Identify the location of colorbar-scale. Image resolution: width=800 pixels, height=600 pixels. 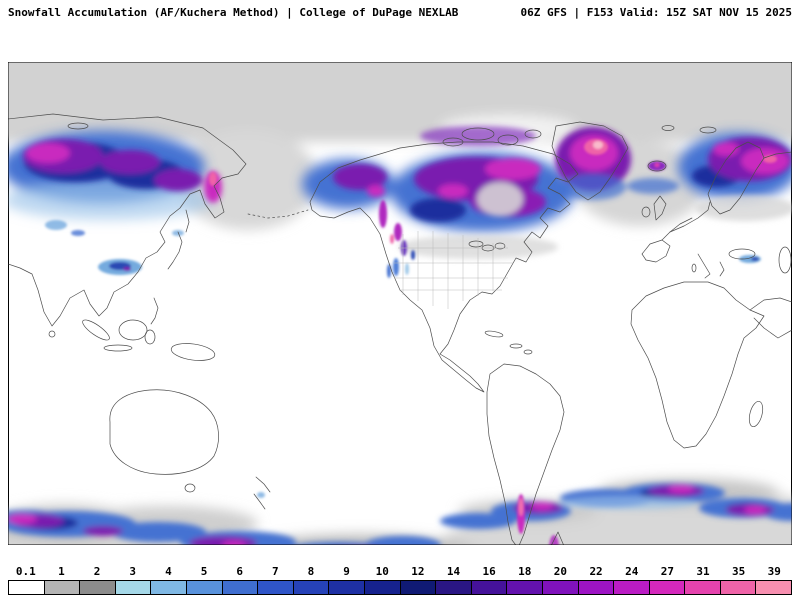
(400, 587).